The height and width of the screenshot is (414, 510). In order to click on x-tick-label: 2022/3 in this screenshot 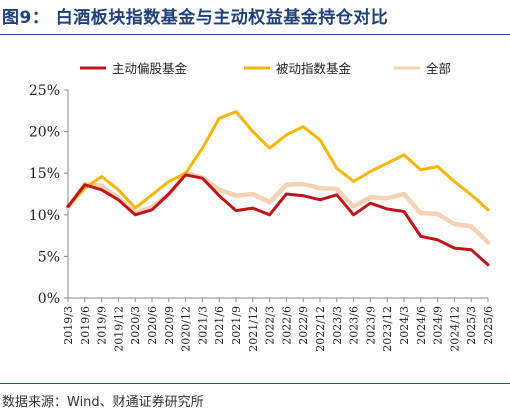, I will do `click(270, 325)`.